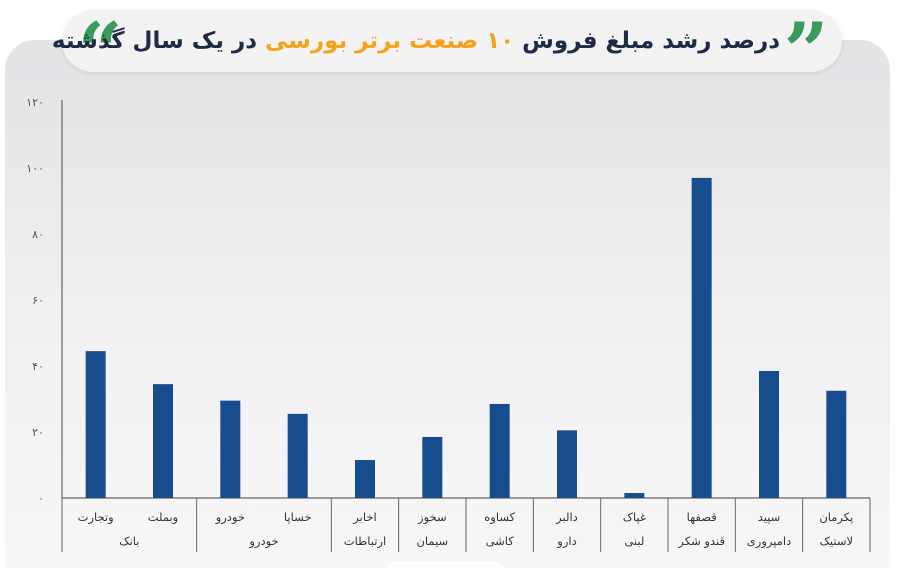 This screenshot has width=899, height=572. What do you see at coordinates (836, 541) in the screenshot?
I see `x-group-label: لاستیک` at bounding box center [836, 541].